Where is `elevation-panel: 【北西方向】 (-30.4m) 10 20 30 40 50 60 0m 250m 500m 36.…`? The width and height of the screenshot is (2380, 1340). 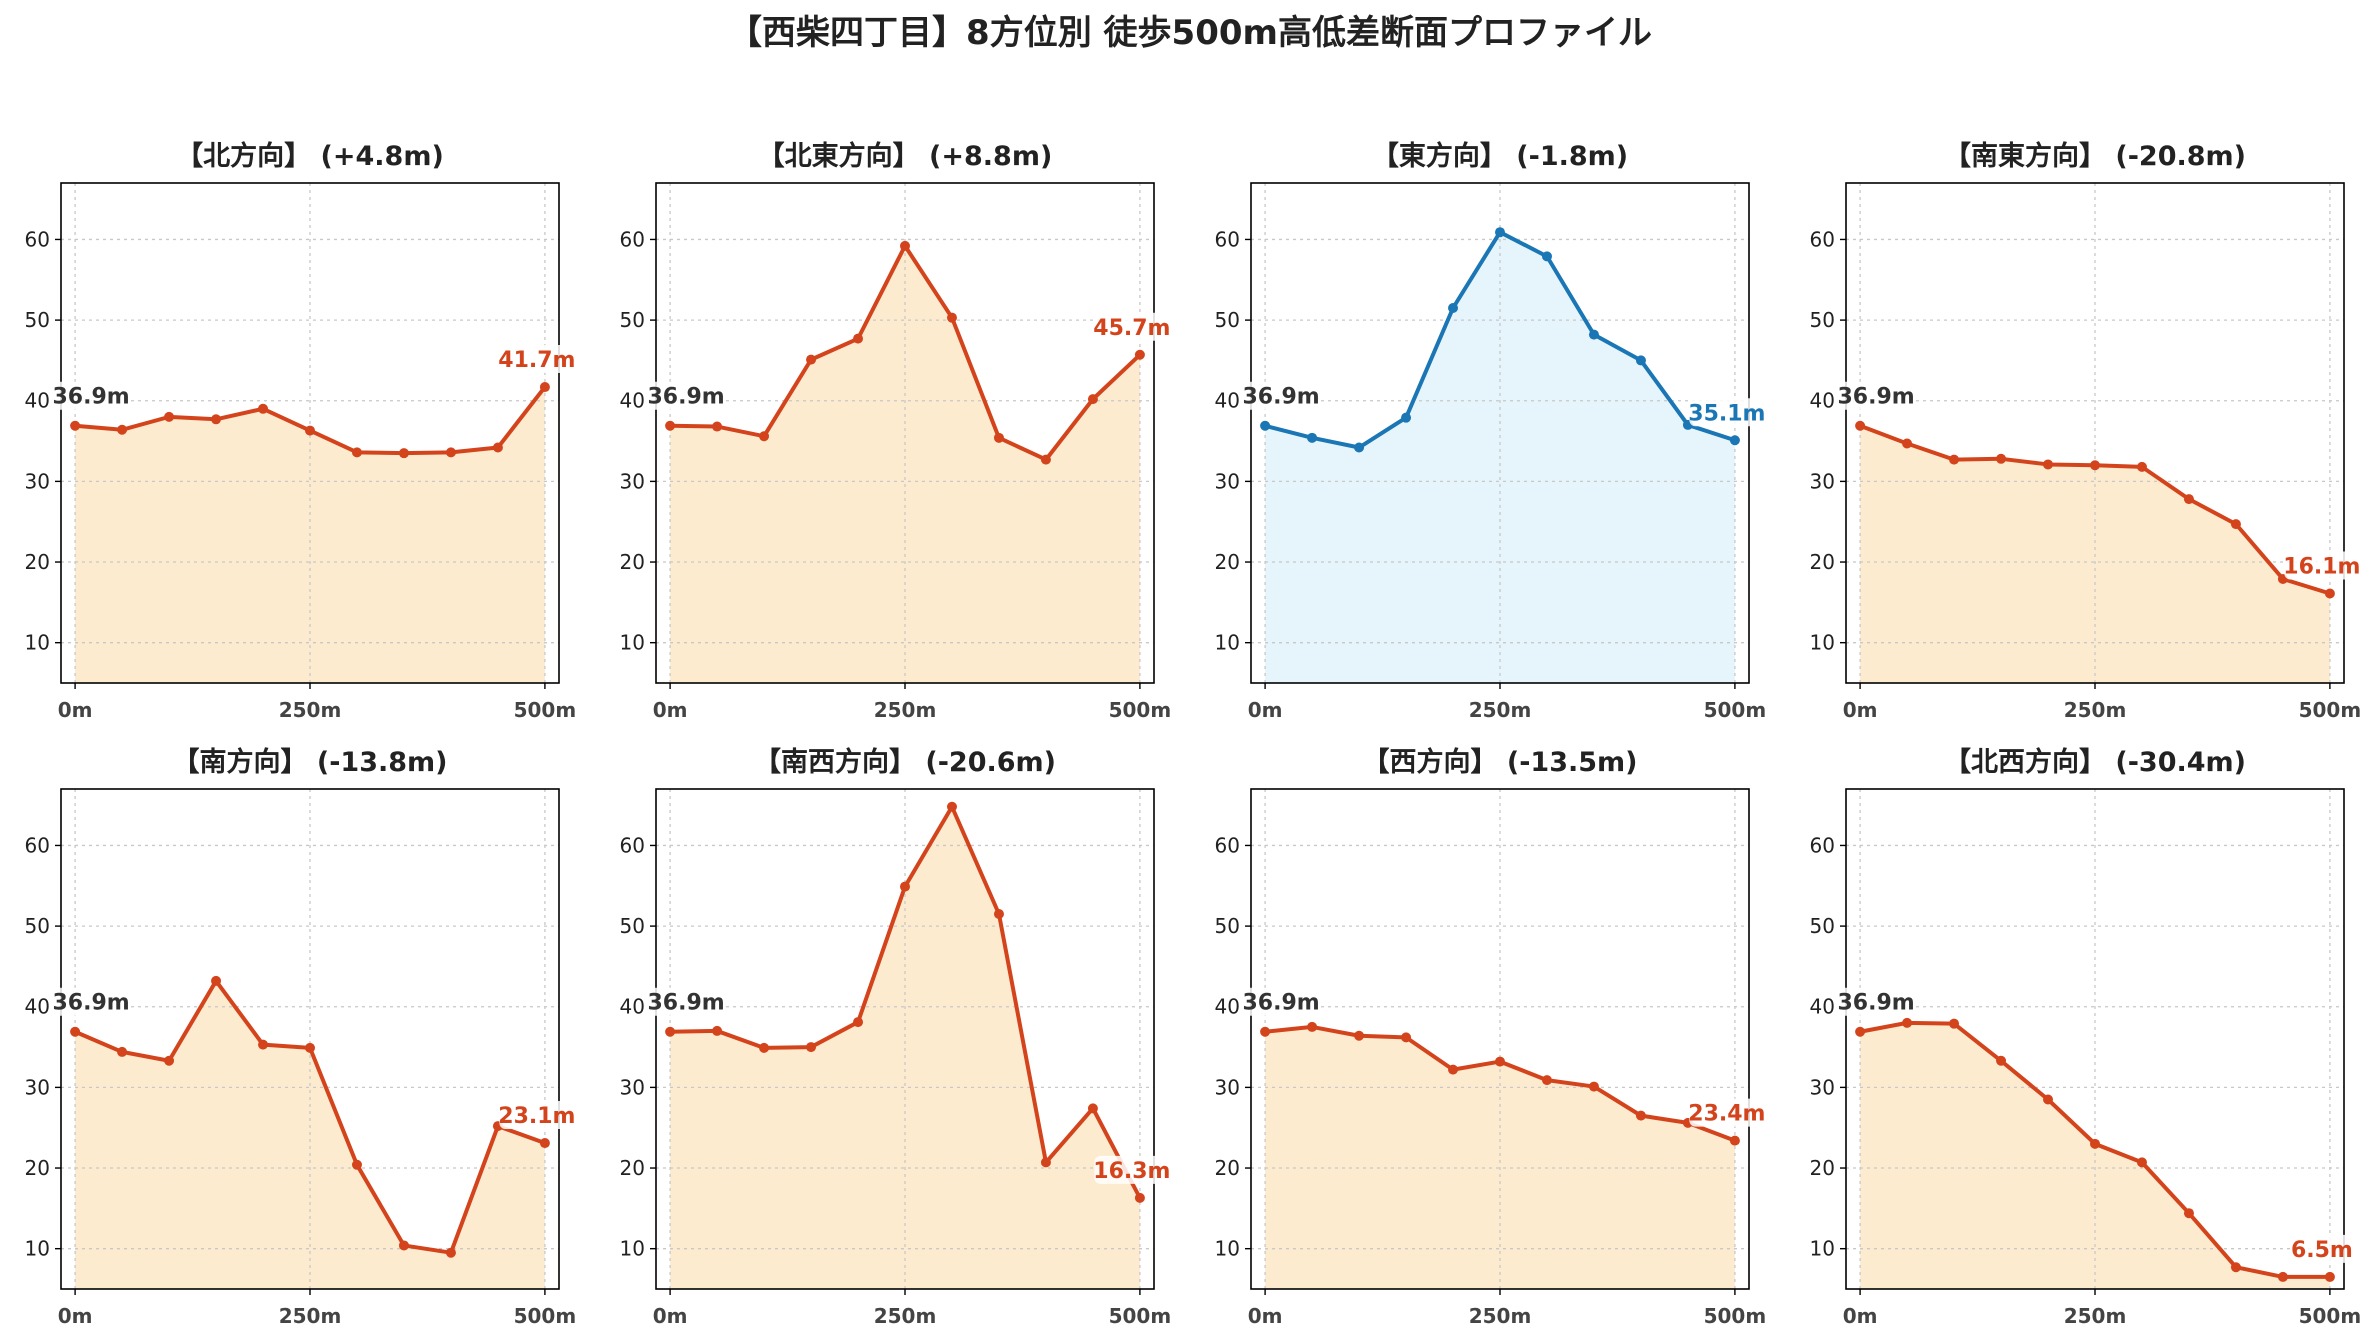
elevation-panel: 【北西方向】 (-30.4m) 10 20 30 40 50 60 0m 250m 500m 36.… is located at coordinates (2086, 1037).